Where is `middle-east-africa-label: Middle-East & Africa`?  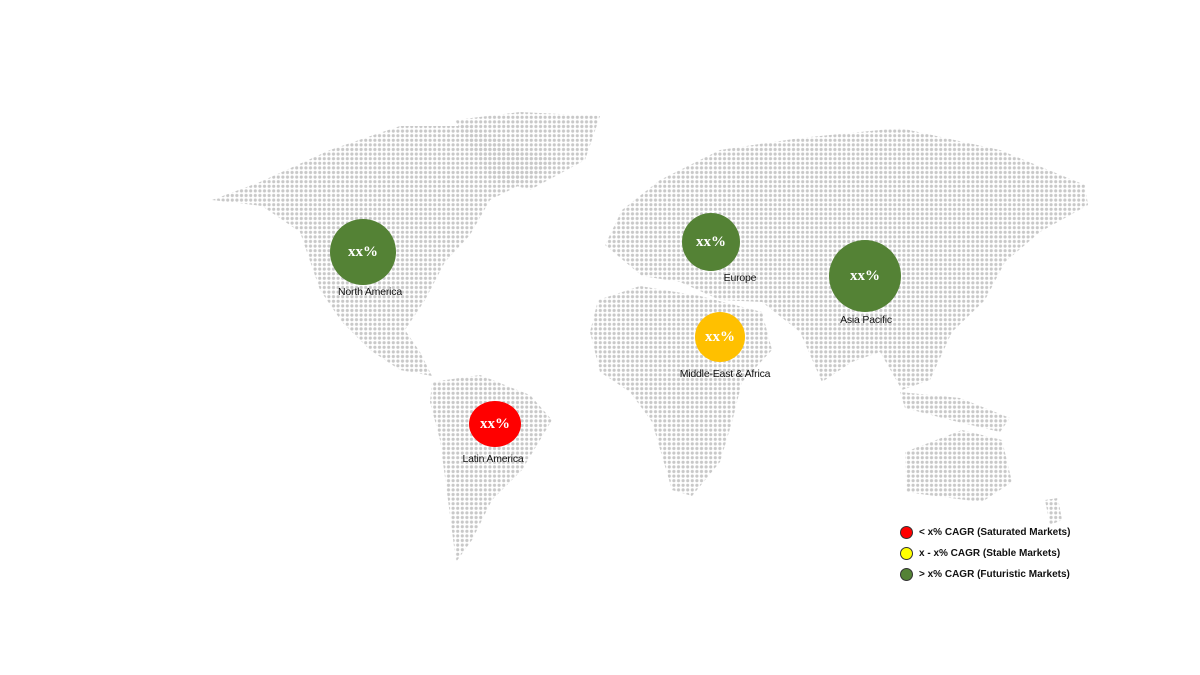 middle-east-africa-label: Middle-East & Africa is located at coordinates (725, 374).